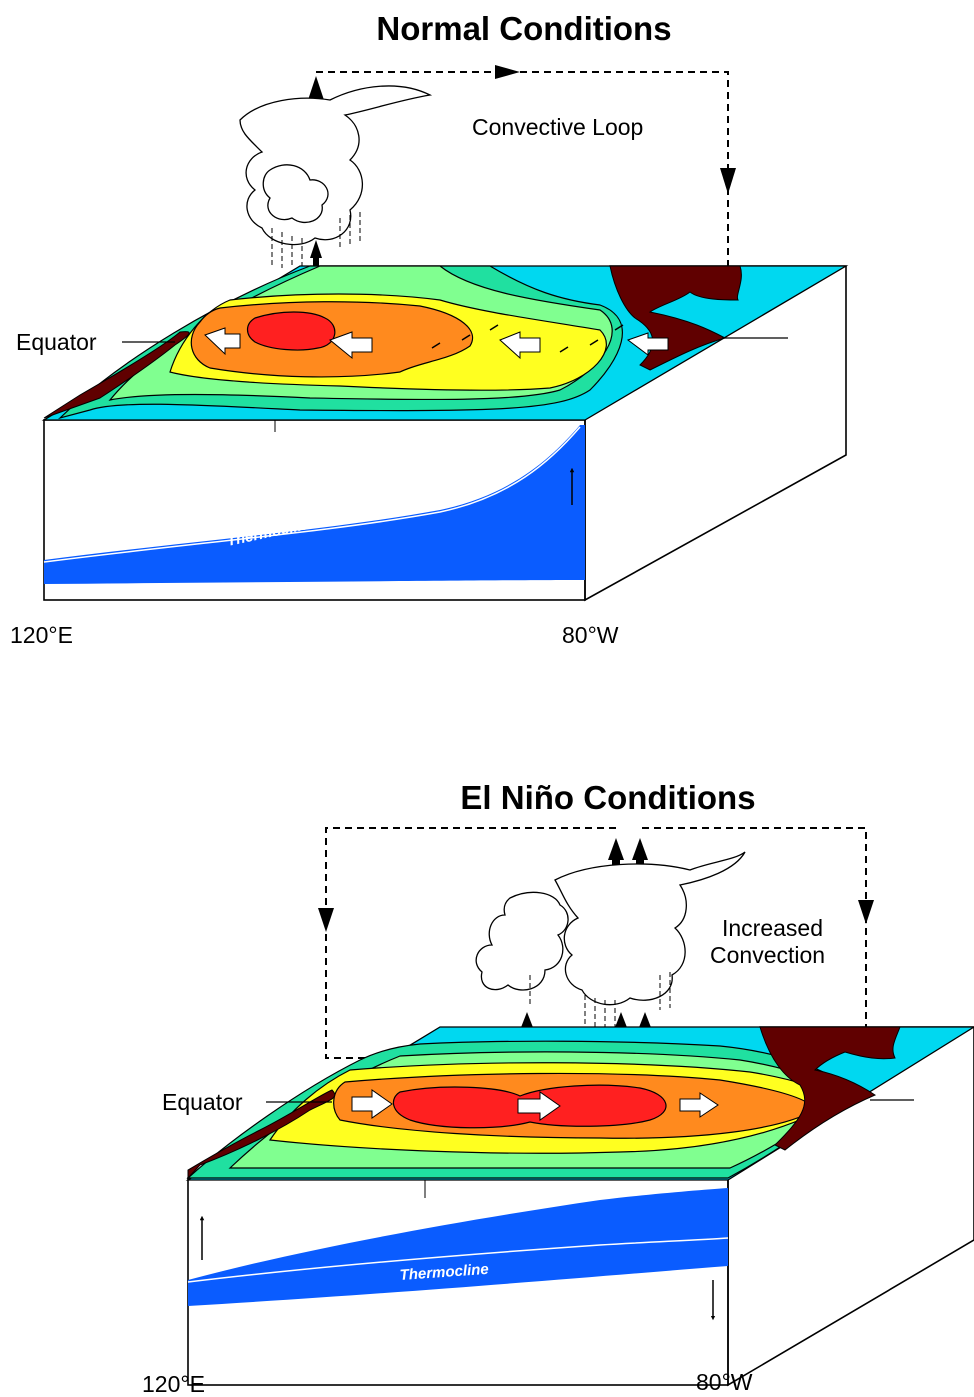 Image resolution: width=974 pixels, height=1397 pixels. Describe the element at coordinates (866, 912) in the screenshot. I see `loop-arrow-down-east-icon` at that location.